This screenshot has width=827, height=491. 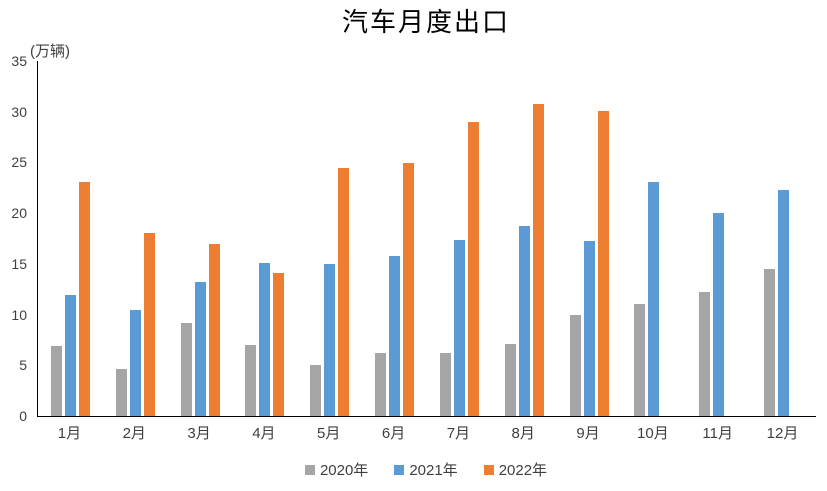 What do you see at coordinates (393, 433) in the screenshot?
I see `x-axis-label-6月: 6月` at bounding box center [393, 433].